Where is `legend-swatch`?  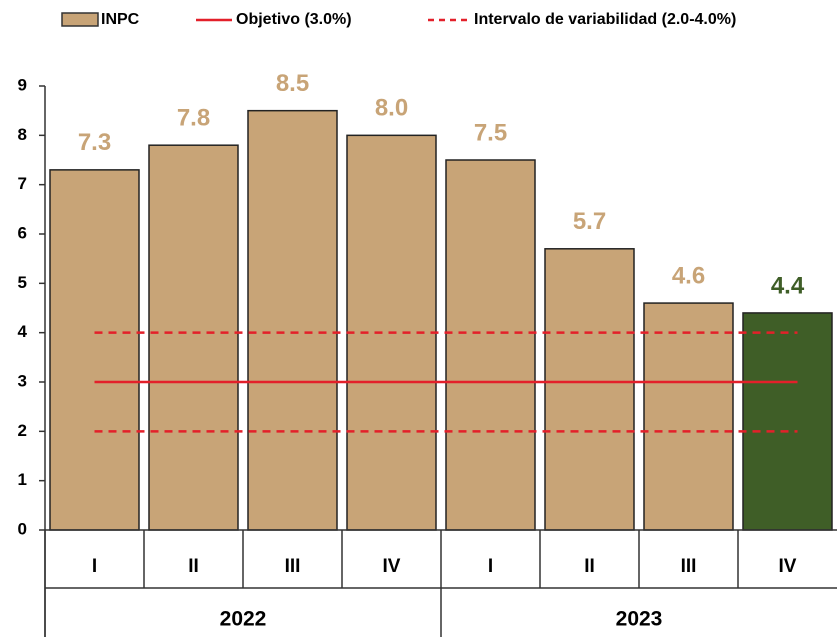 legend-swatch is located at coordinates (80, 19).